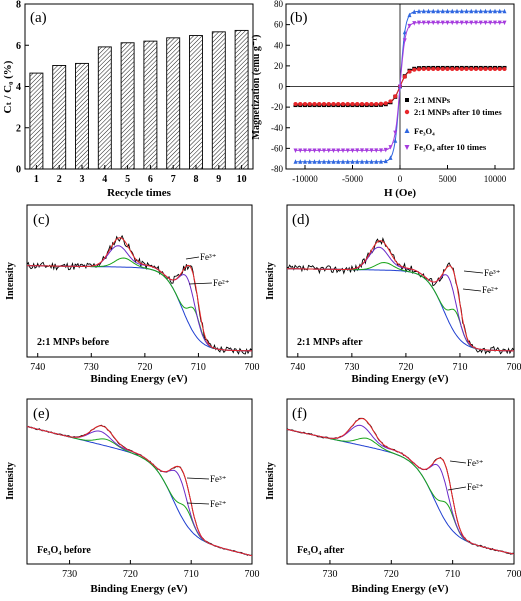 Image resolution: width=521 pixels, height=601 pixels. Describe the element at coordinates (127, 179) in the screenshot. I see `x-tick-label: 5` at that location.